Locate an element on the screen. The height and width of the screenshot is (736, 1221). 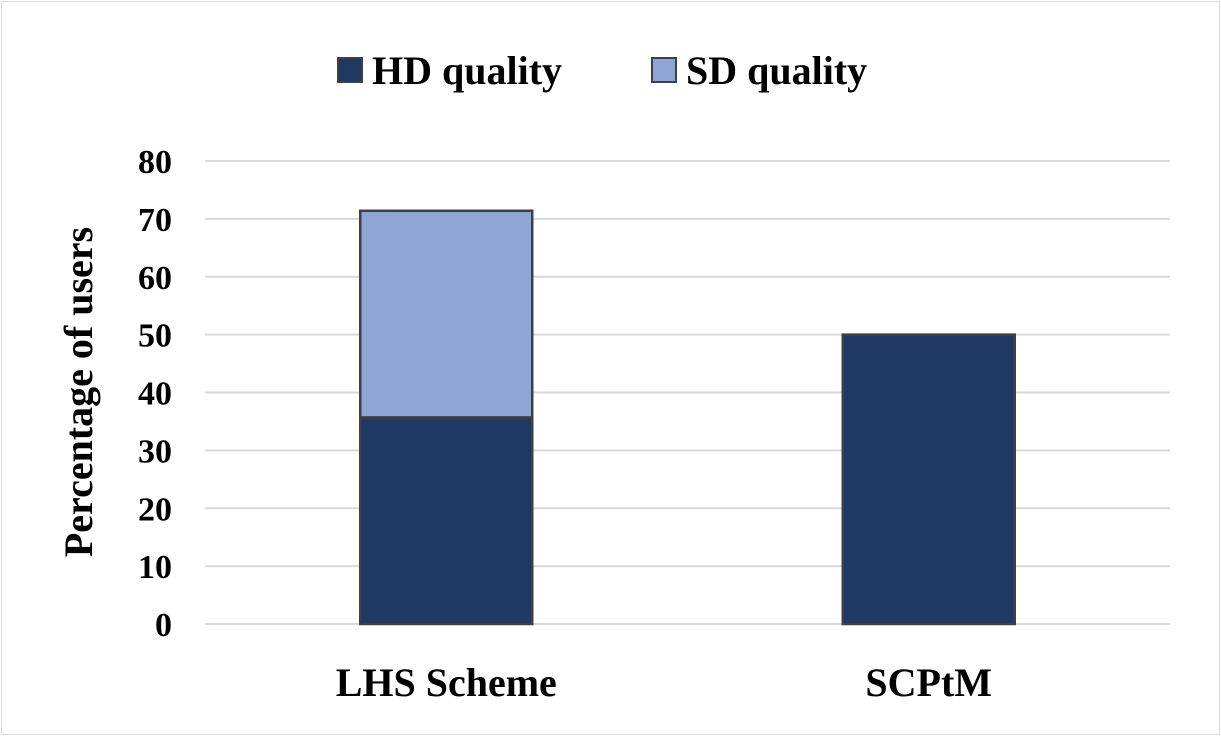
y-tick-label: 20 is located at coordinates (155, 509).